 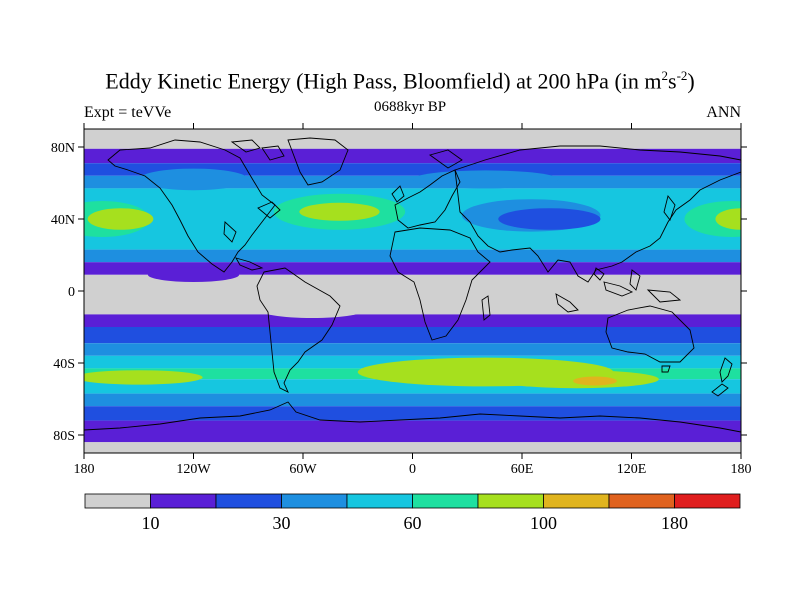 I want to click on colorbar-label-4: 180, so click(x=674, y=523).